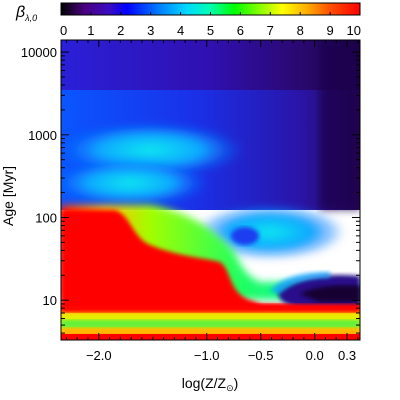 The width and height of the screenshot is (400, 400). What do you see at coordinates (347, 355) in the screenshot?
I see `x-tick-label: 0.3` at bounding box center [347, 355].